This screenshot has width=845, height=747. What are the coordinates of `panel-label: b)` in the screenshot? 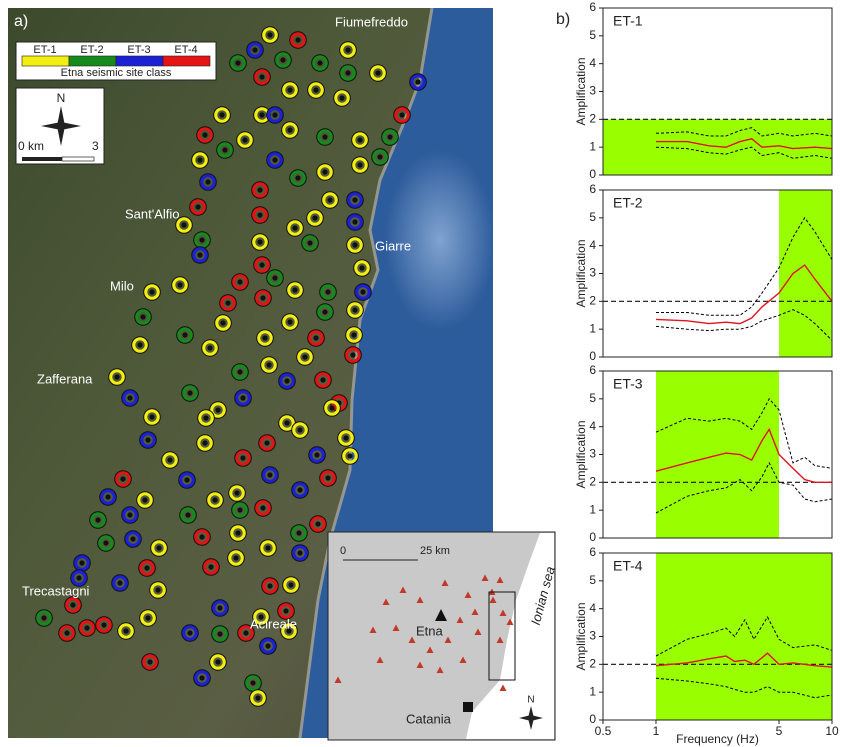 It's located at (563, 19).